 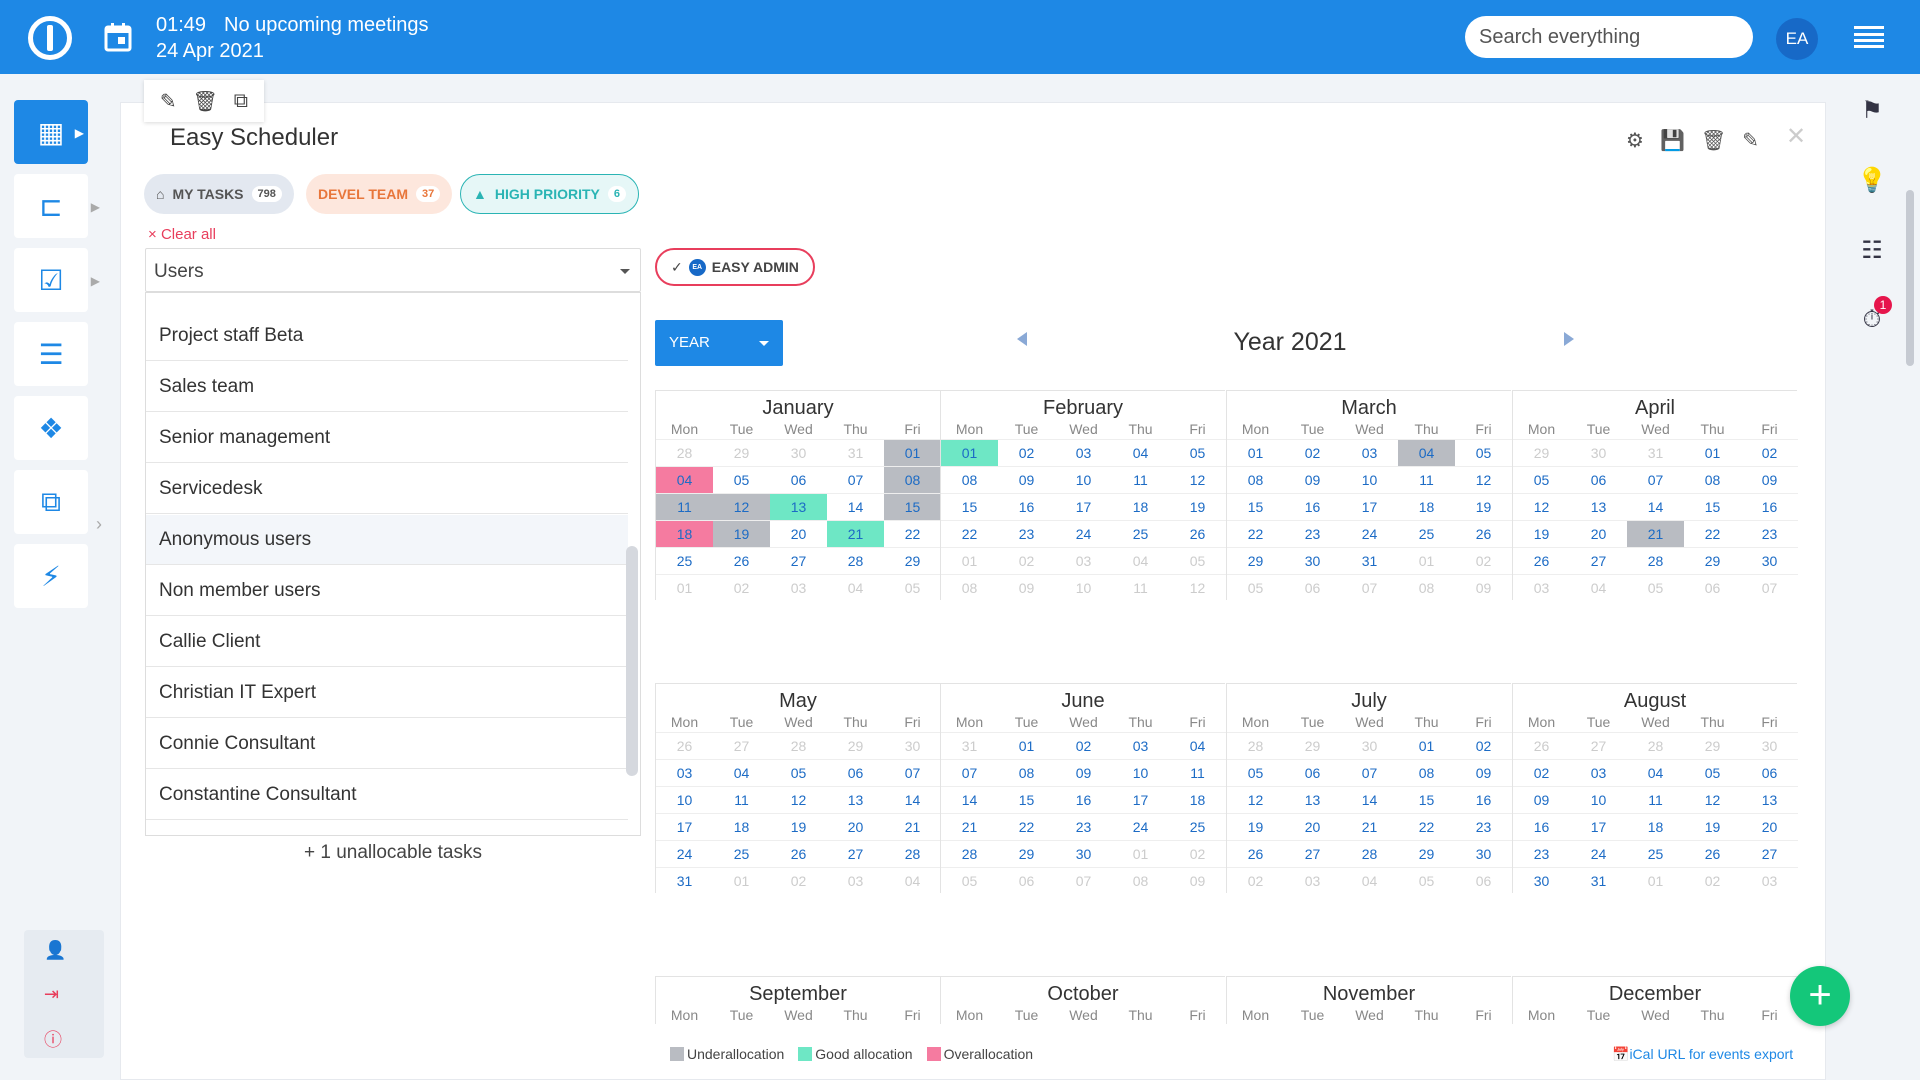 What do you see at coordinates (118, 37) in the screenshot?
I see `calendar-icon` at bounding box center [118, 37].